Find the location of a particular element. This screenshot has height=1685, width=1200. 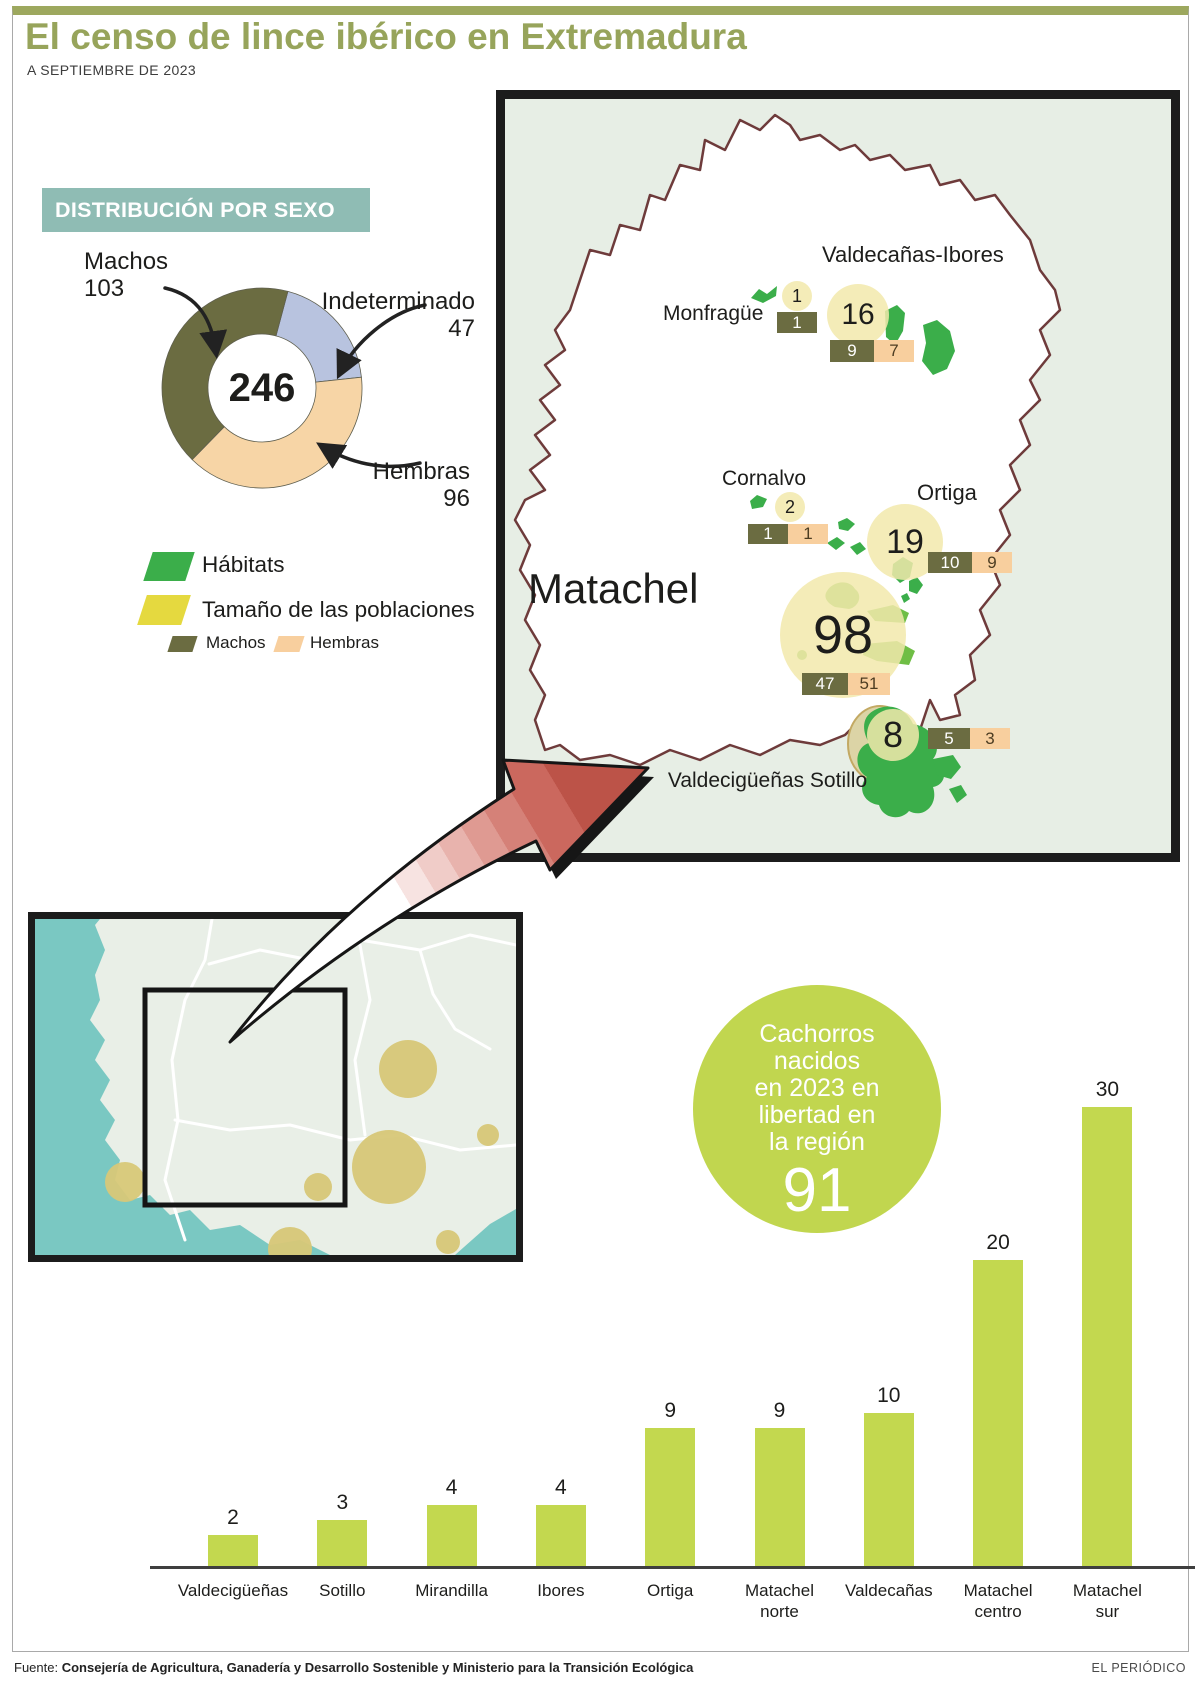

machos-label-text: Machos is located at coordinates (126, 261).